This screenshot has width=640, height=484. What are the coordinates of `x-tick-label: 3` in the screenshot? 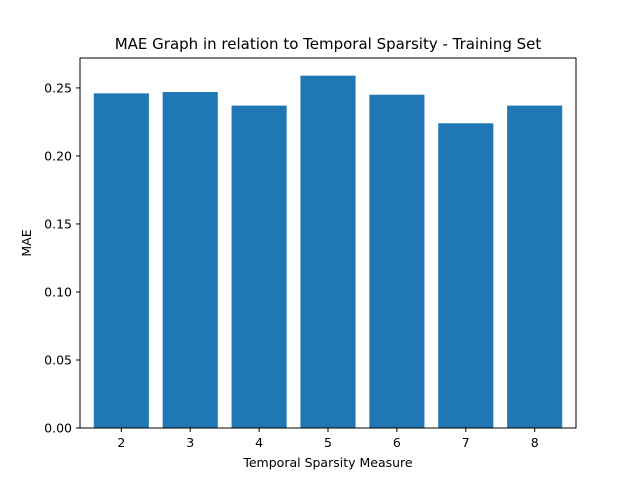 It's located at (190, 442).